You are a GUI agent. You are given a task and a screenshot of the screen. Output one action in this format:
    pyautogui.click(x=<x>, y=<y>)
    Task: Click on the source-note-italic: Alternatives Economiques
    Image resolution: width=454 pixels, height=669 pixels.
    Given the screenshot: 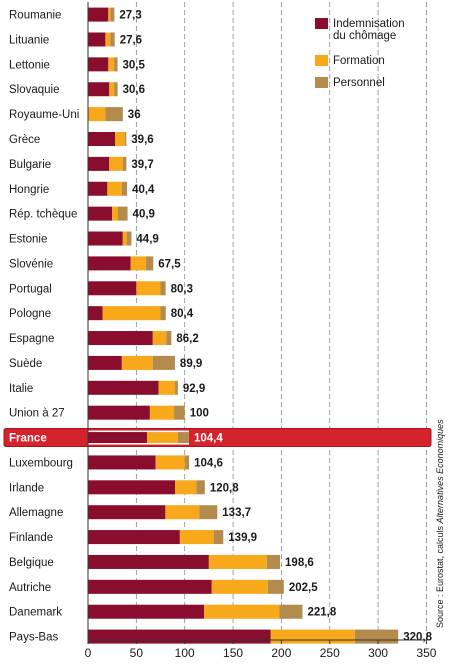 What is the action you would take?
    pyautogui.click(x=440, y=472)
    